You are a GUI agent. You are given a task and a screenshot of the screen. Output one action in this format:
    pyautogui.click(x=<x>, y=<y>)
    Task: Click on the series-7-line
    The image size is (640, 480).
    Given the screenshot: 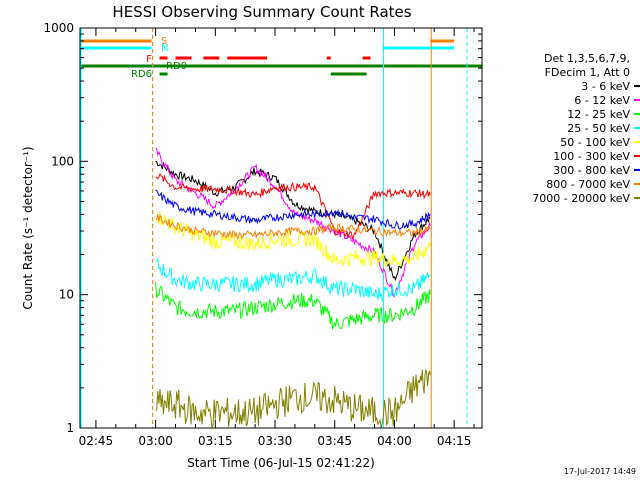 What is the action you would take?
    pyautogui.click(x=293, y=209)
    